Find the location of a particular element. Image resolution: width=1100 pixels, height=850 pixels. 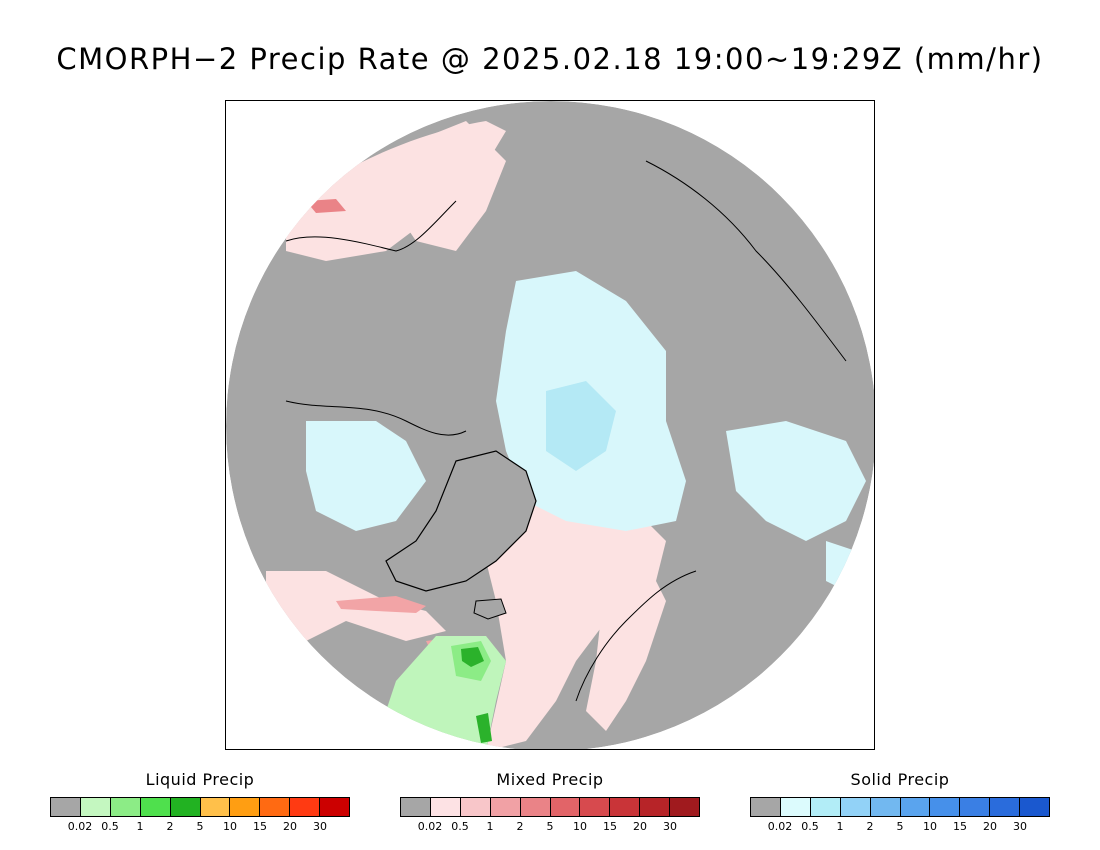

legend-mixed-tick-label: 10 is located at coordinates (580, 826).